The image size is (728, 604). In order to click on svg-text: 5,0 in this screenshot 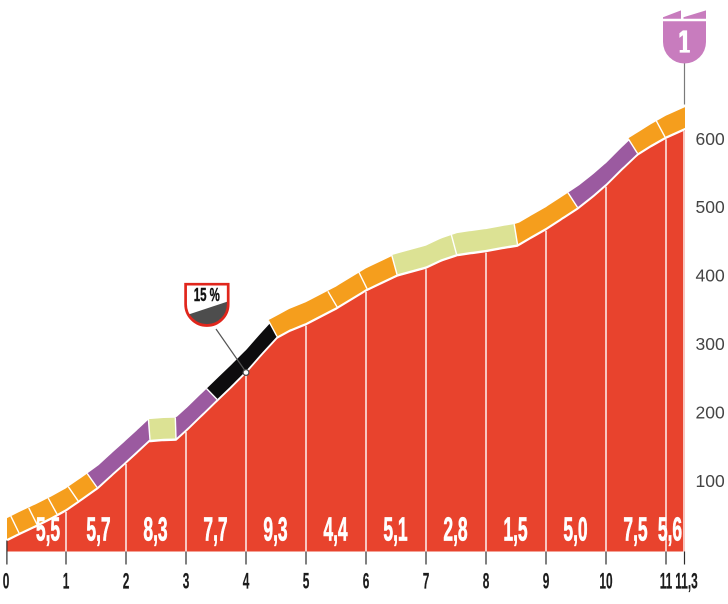, I will do `click(575, 529)`.